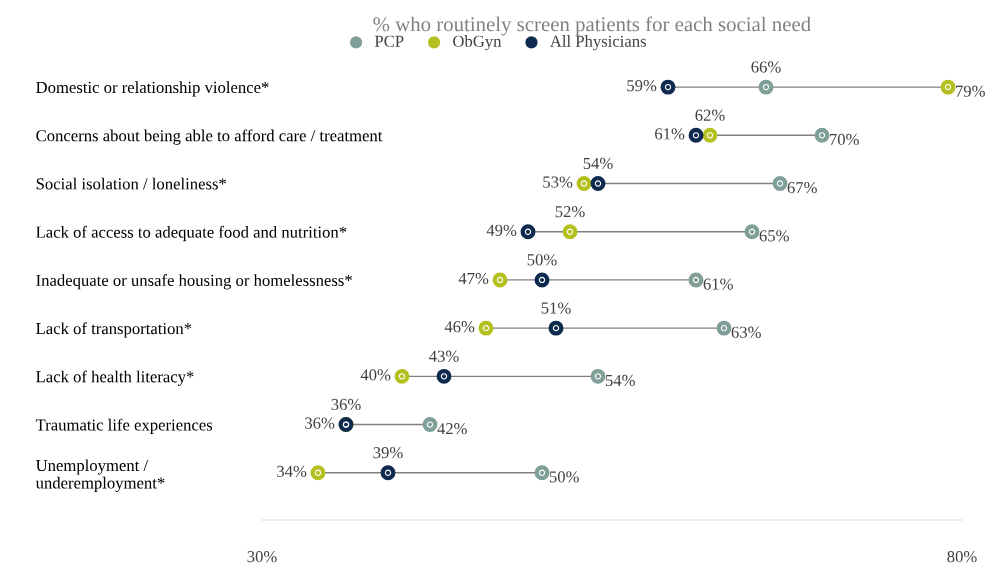 The width and height of the screenshot is (1006, 573). Describe the element at coordinates (375, 375) in the screenshot. I see `data-label: 40%` at that location.